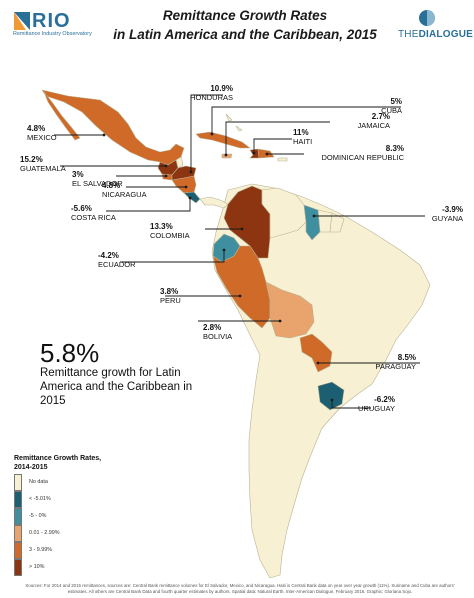  Describe the element at coordinates (40, 499) in the screenshot. I see `legend-label: < -5.01%` at that location.